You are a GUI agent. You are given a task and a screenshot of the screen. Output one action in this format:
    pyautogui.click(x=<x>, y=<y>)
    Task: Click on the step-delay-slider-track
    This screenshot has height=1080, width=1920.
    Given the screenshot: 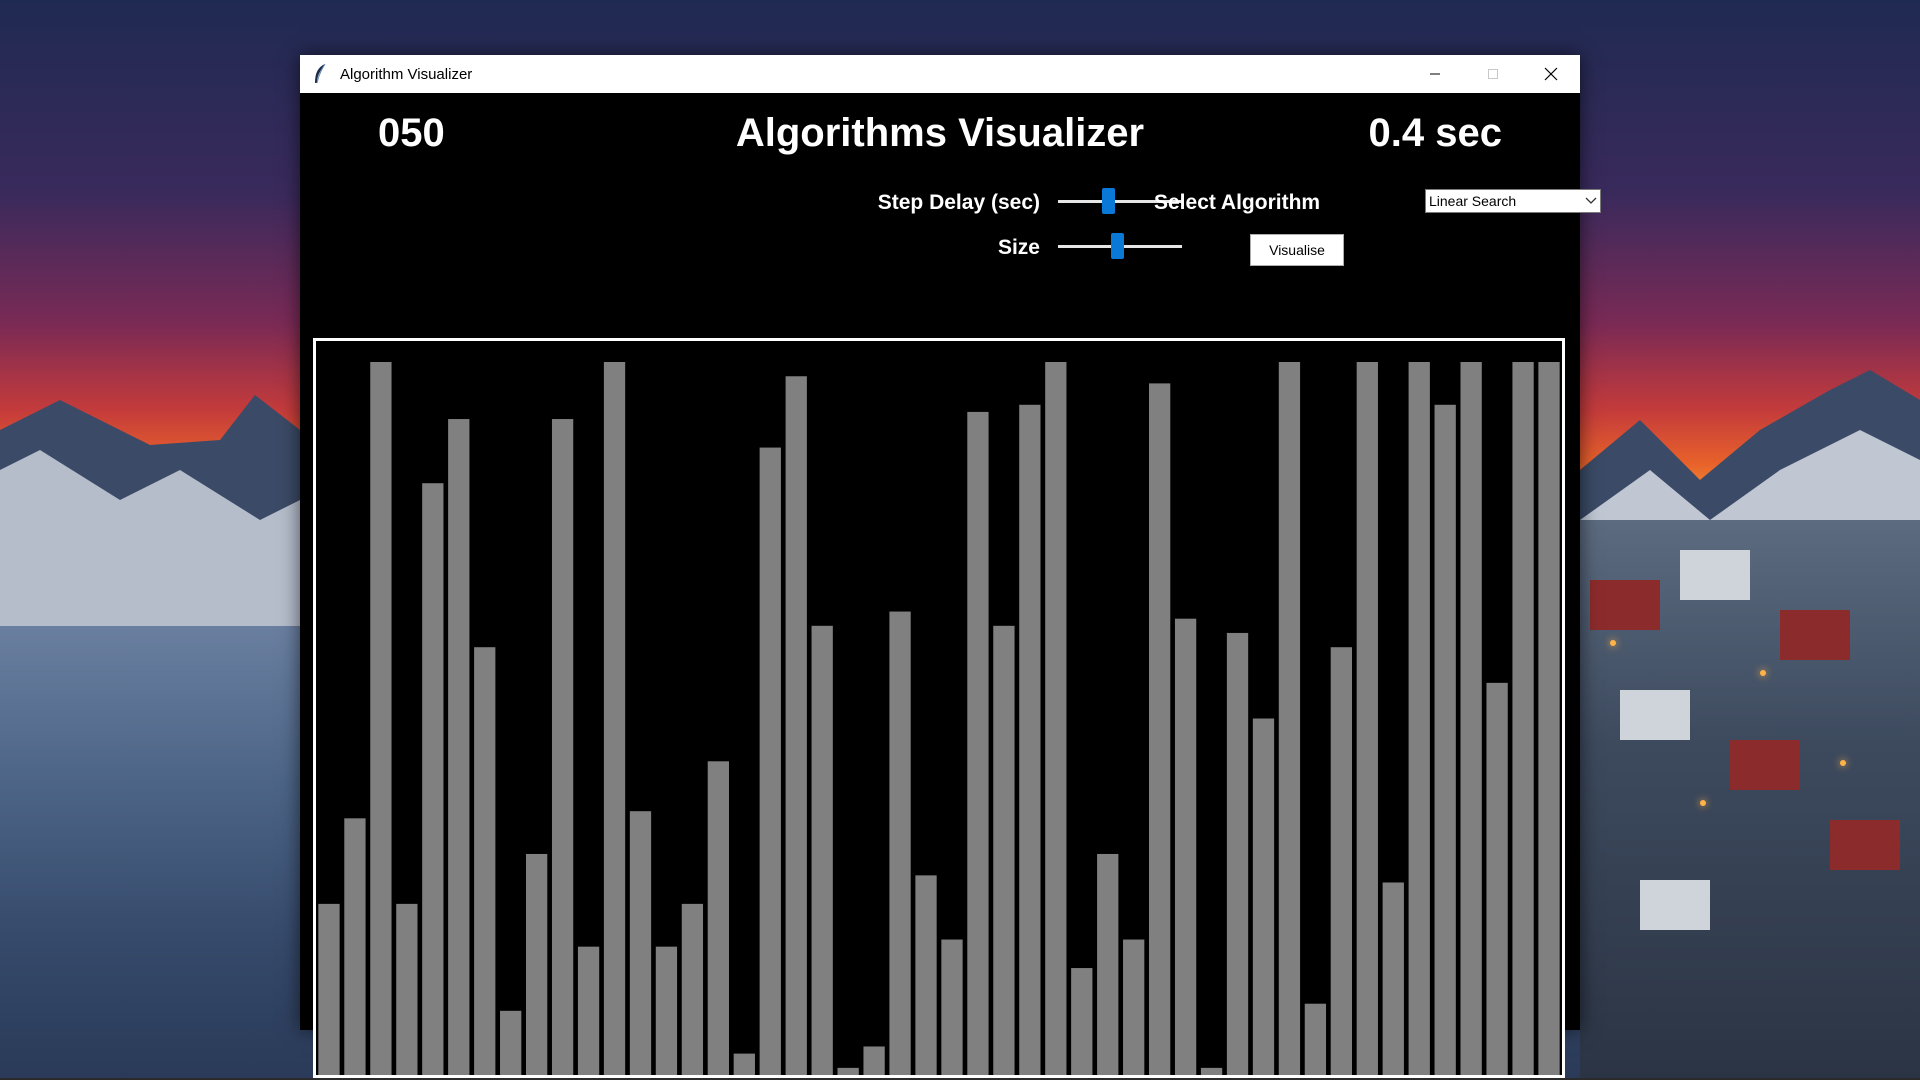 What is the action you would take?
    pyautogui.click(x=1120, y=201)
    